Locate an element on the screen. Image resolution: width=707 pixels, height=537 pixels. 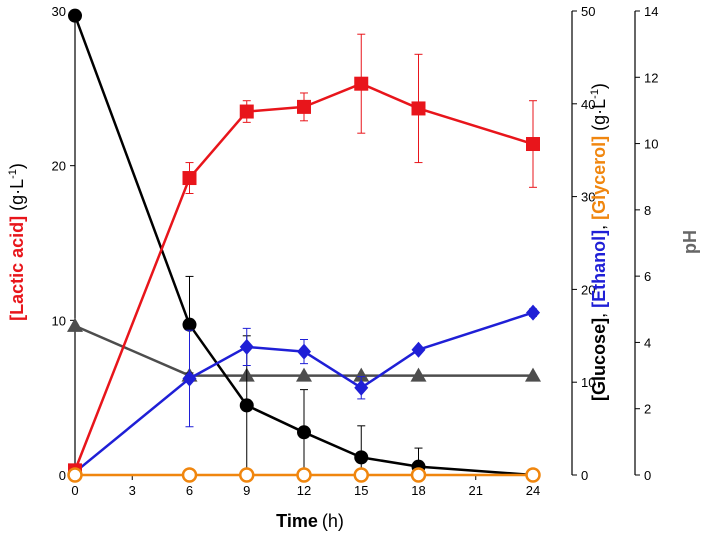
x-tick-label: 18 is located at coordinates (418, 490).